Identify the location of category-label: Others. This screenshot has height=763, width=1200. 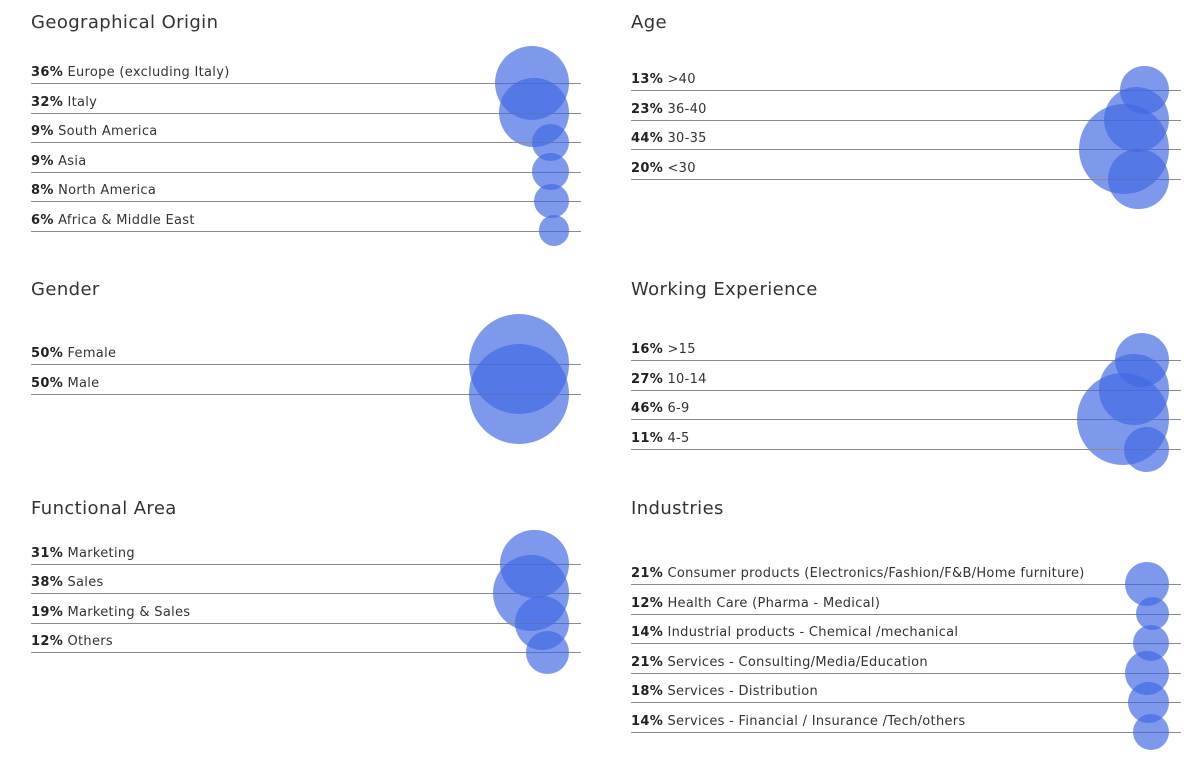
(90, 642).